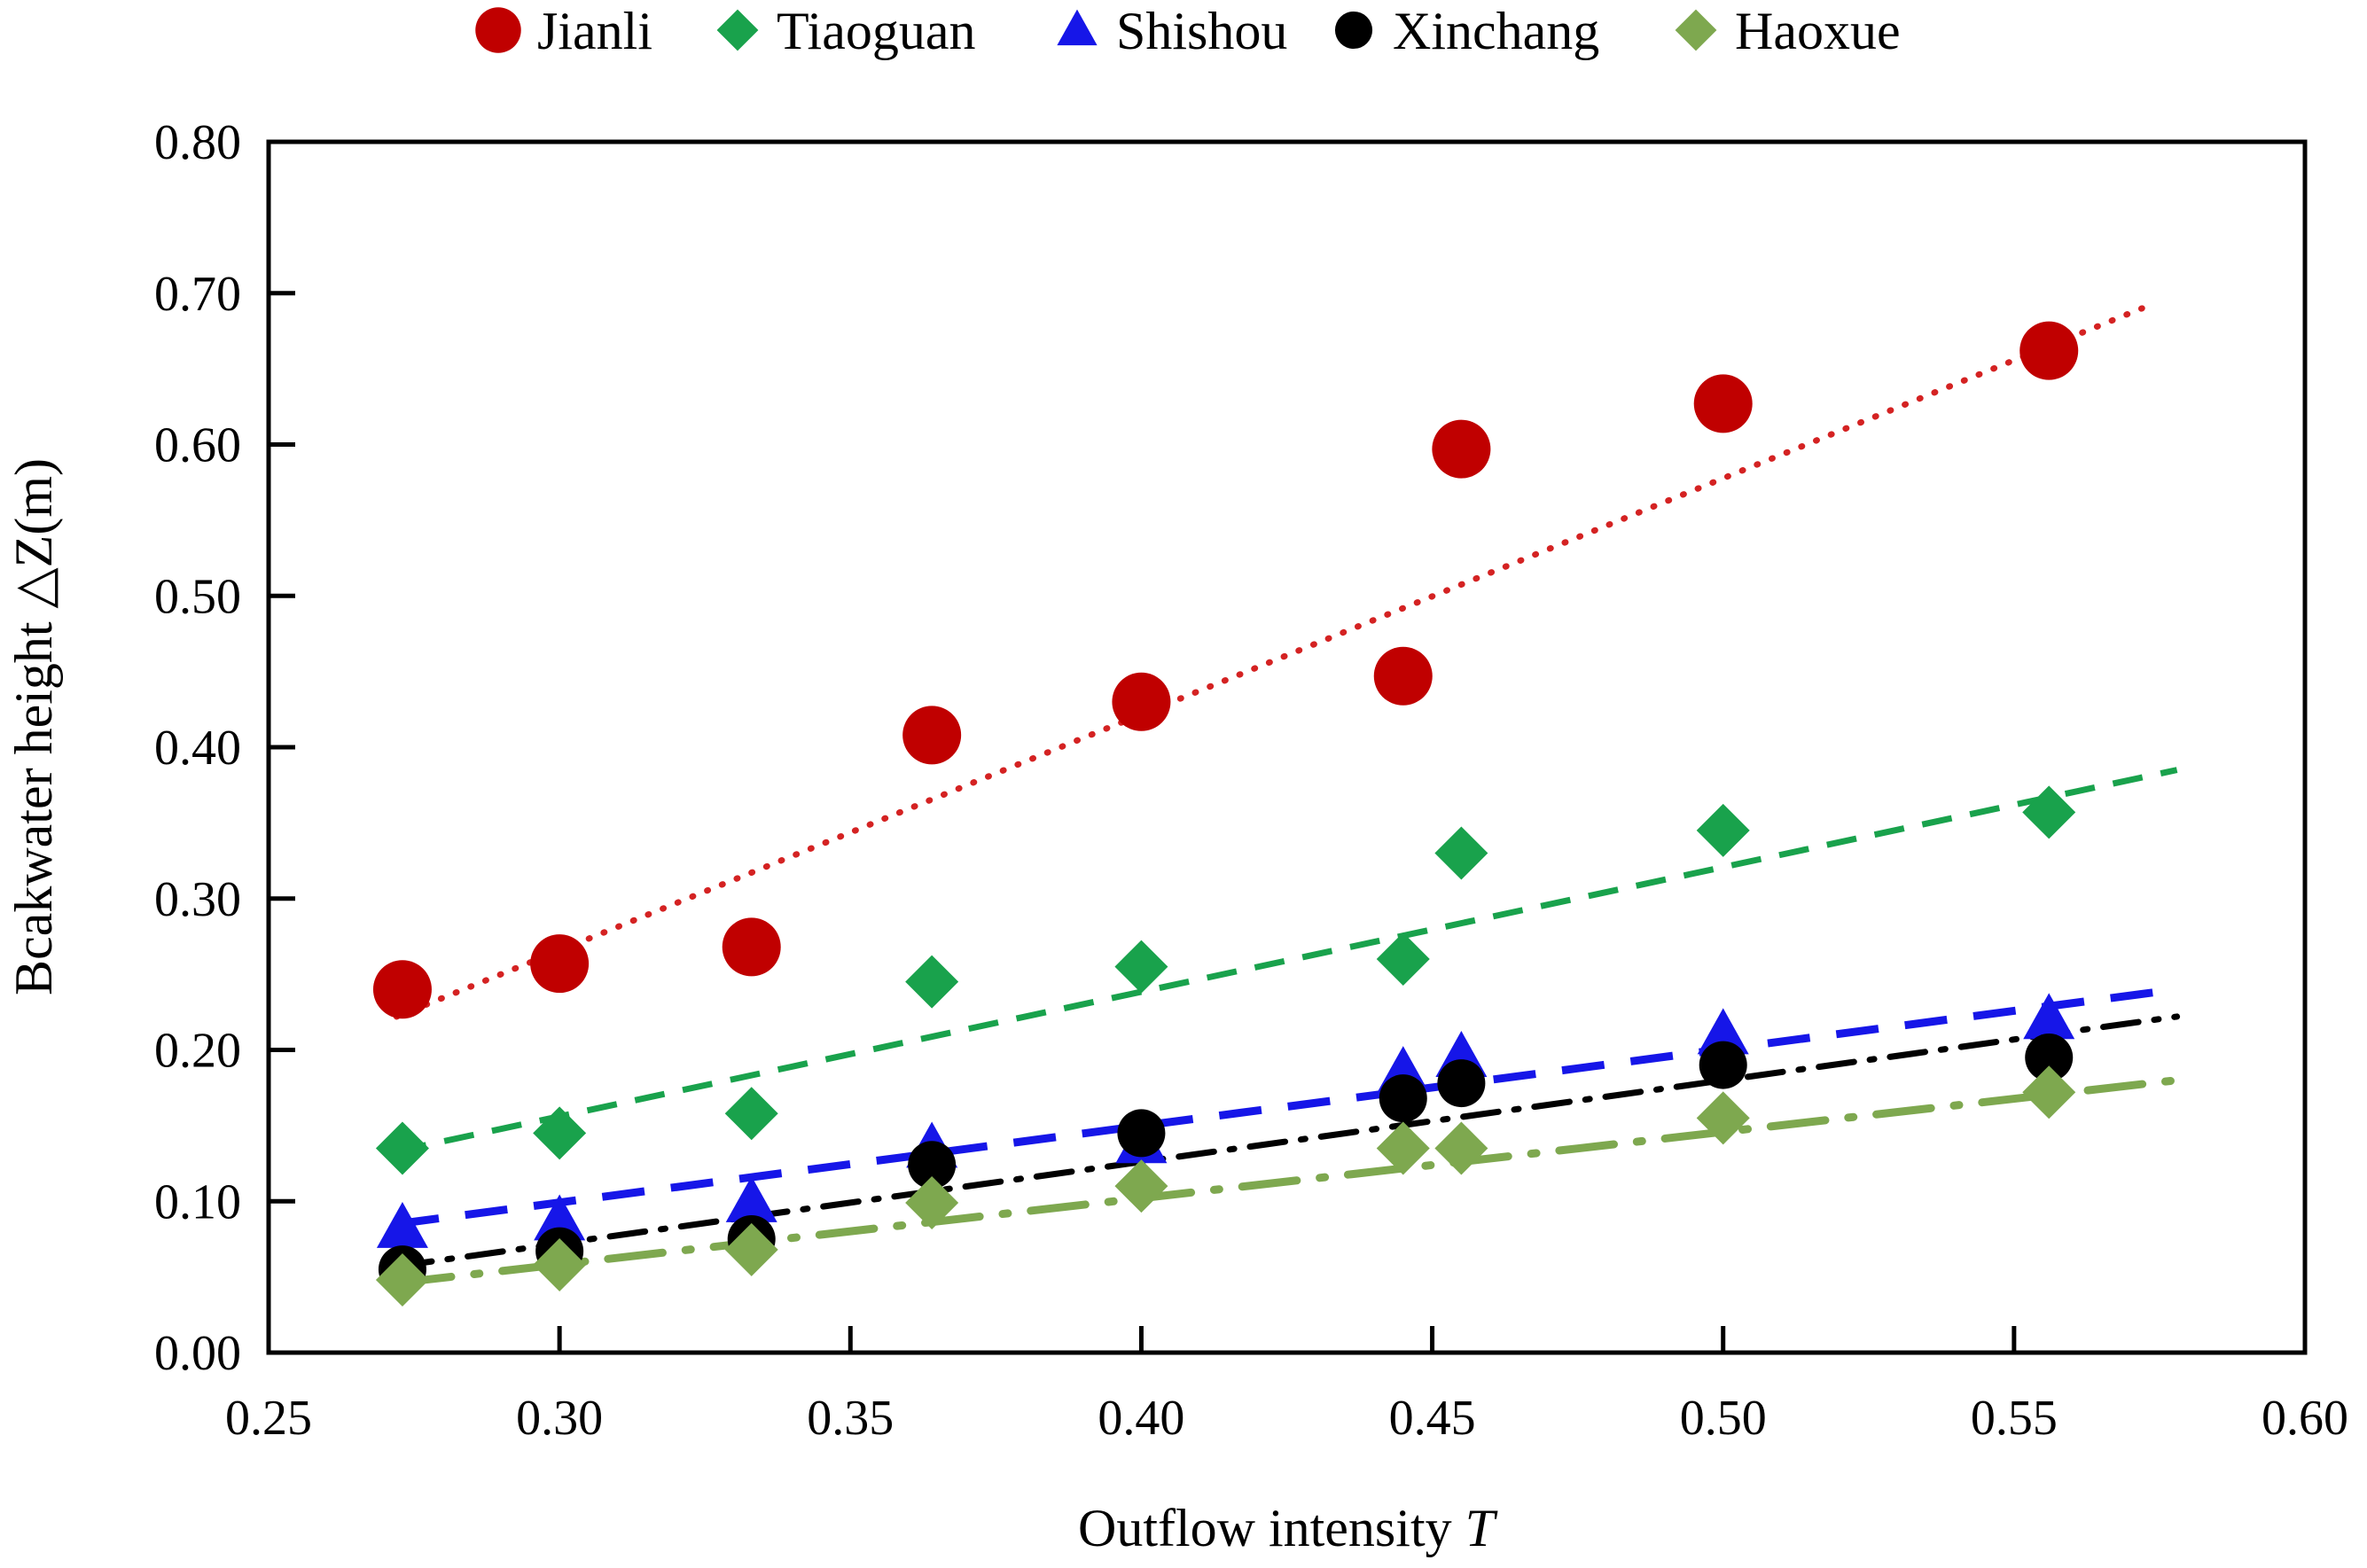  Describe the element at coordinates (1271, 1528) in the screenshot. I see `x-axis-title-text: Outflow intensity` at that location.